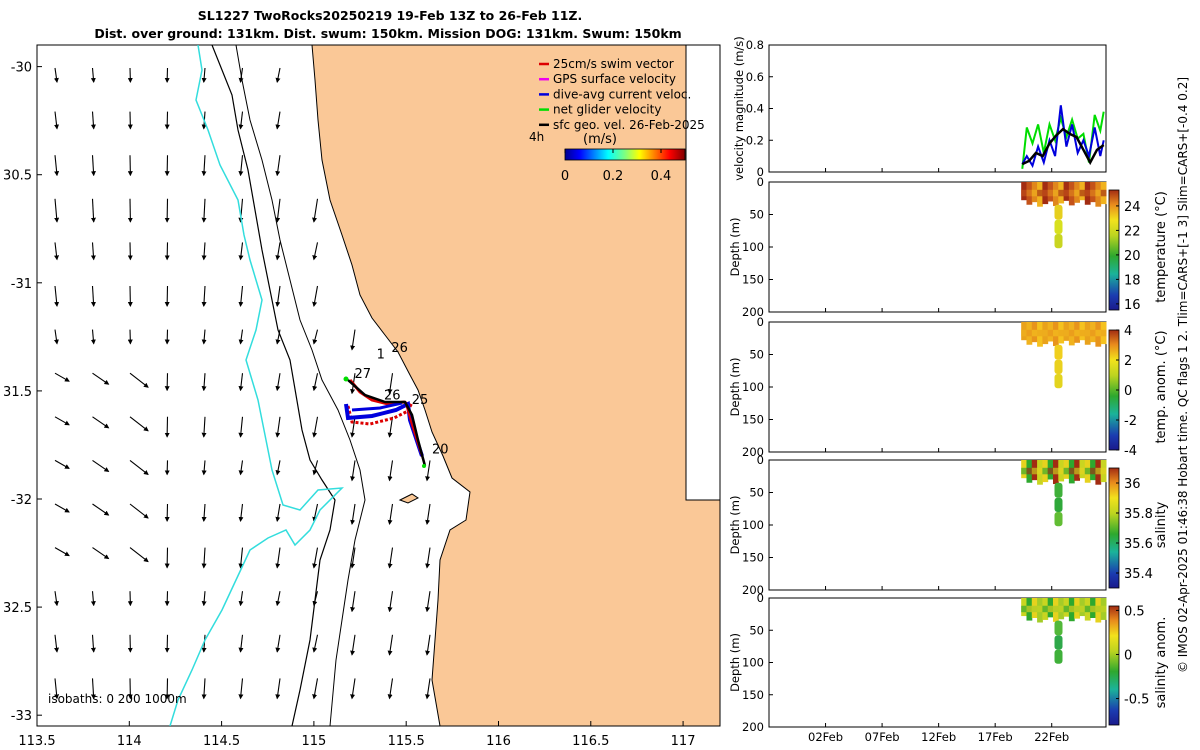 The image size is (1200, 750). I want to click on velocity-y-tick-label: 0.4, so click(755, 109).